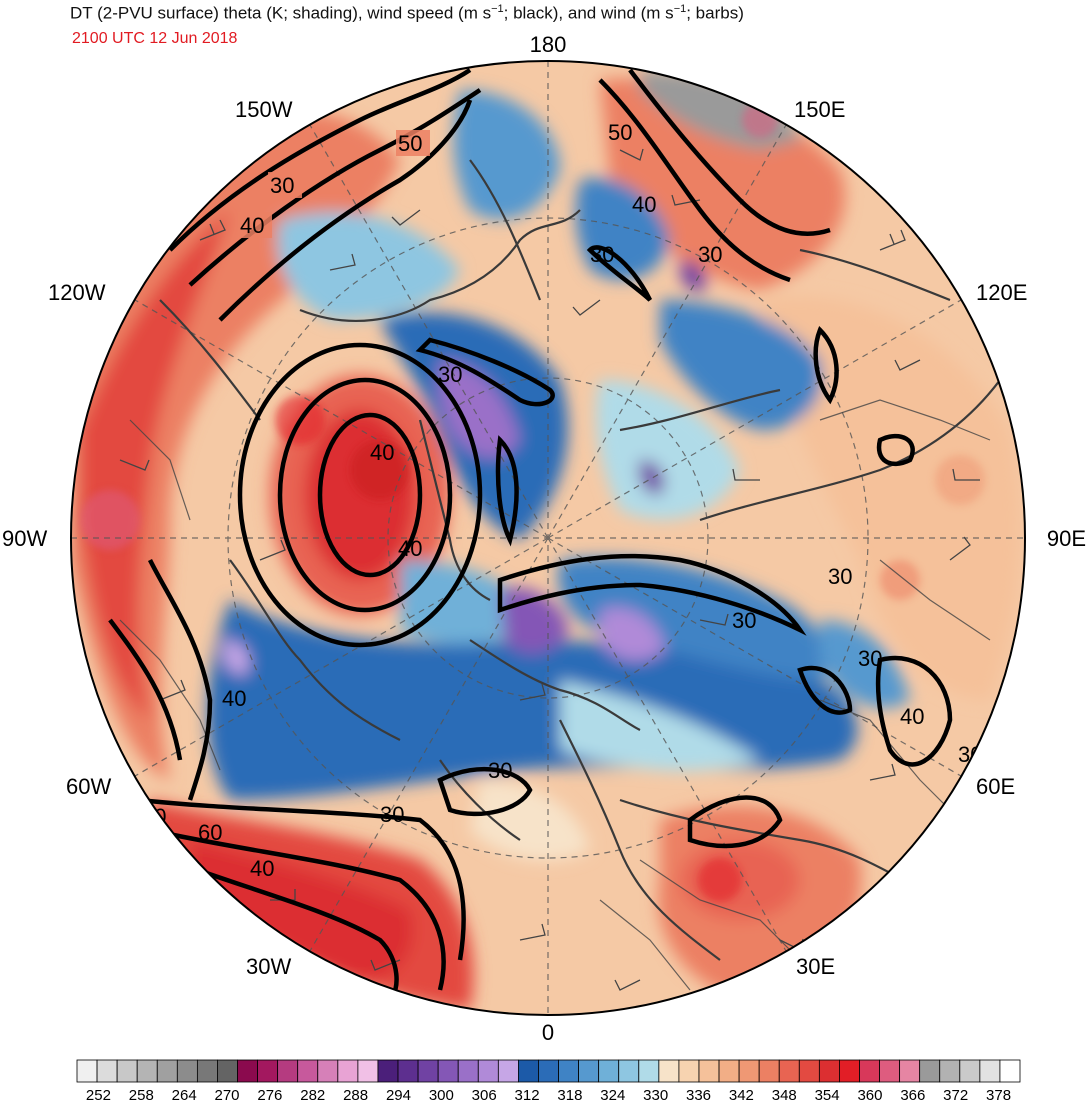 This screenshot has height=1105, width=1088. What do you see at coordinates (269, 1095) in the screenshot?
I see `colorbar-label: 276` at bounding box center [269, 1095].